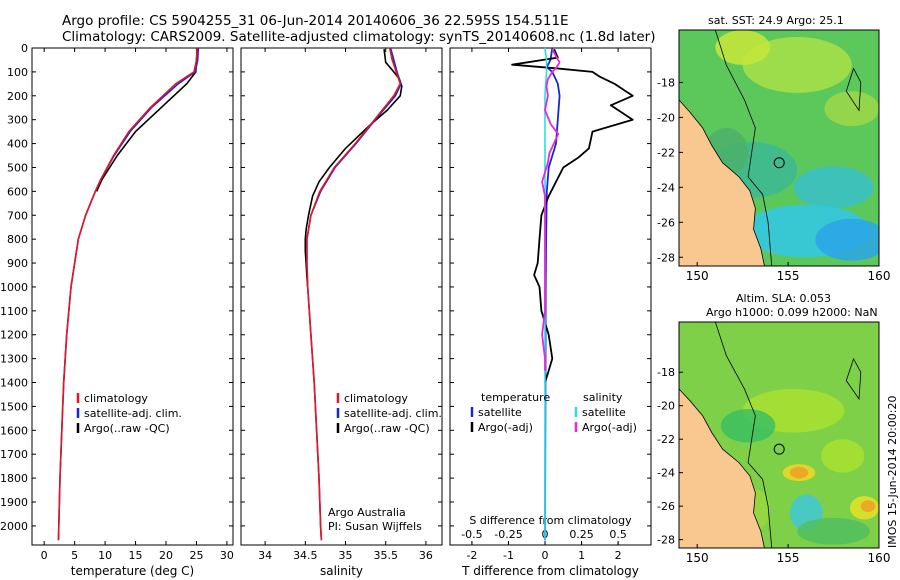 This screenshot has width=900, height=580. Describe the element at coordinates (508, 555) in the screenshot. I see `t-diff-axis-xtick-label: -1` at that location.